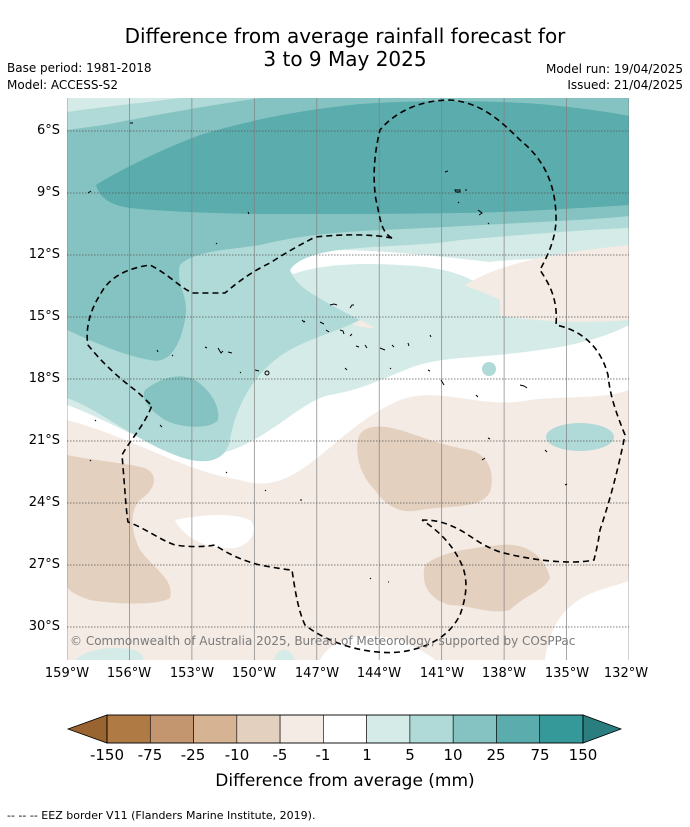 Image resolution: width=690 pixels, height=827 pixels. What do you see at coordinates (48, 192) in the screenshot?
I see `lat-label-9s: 9°S` at bounding box center [48, 192].